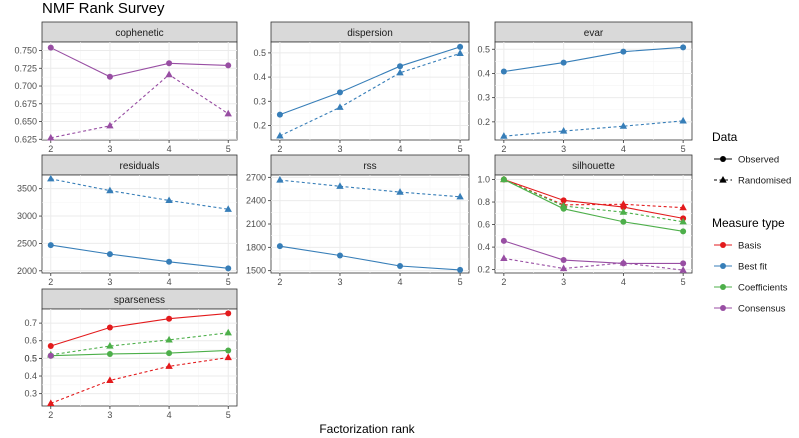 The width and height of the screenshot is (799, 438). Describe the element at coordinates (256, 247) in the screenshot. I see `y-tick-label: 1800` at that location.